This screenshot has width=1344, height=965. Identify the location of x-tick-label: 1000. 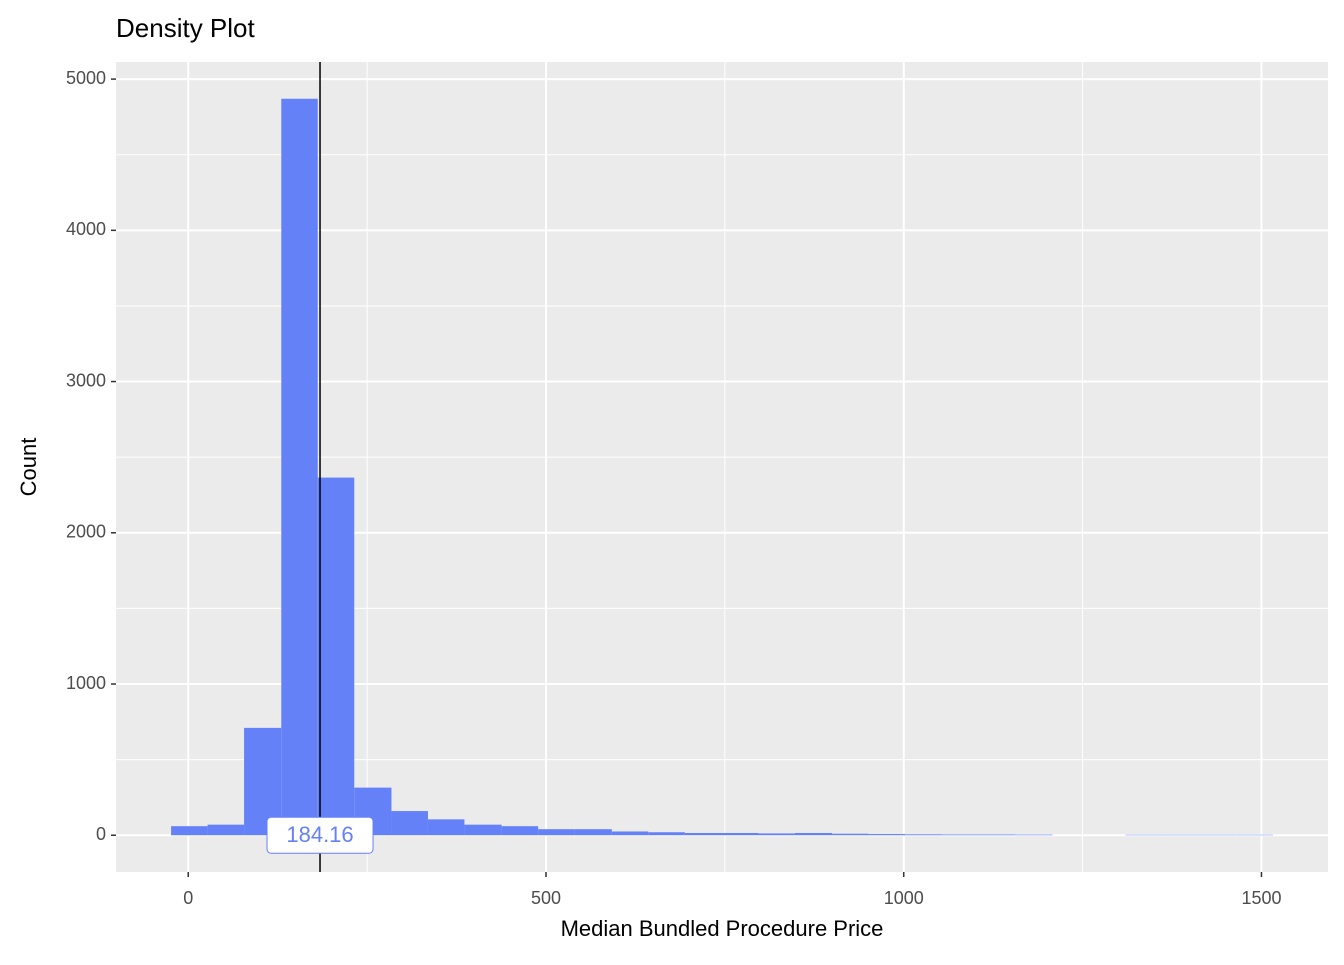
(904, 898).